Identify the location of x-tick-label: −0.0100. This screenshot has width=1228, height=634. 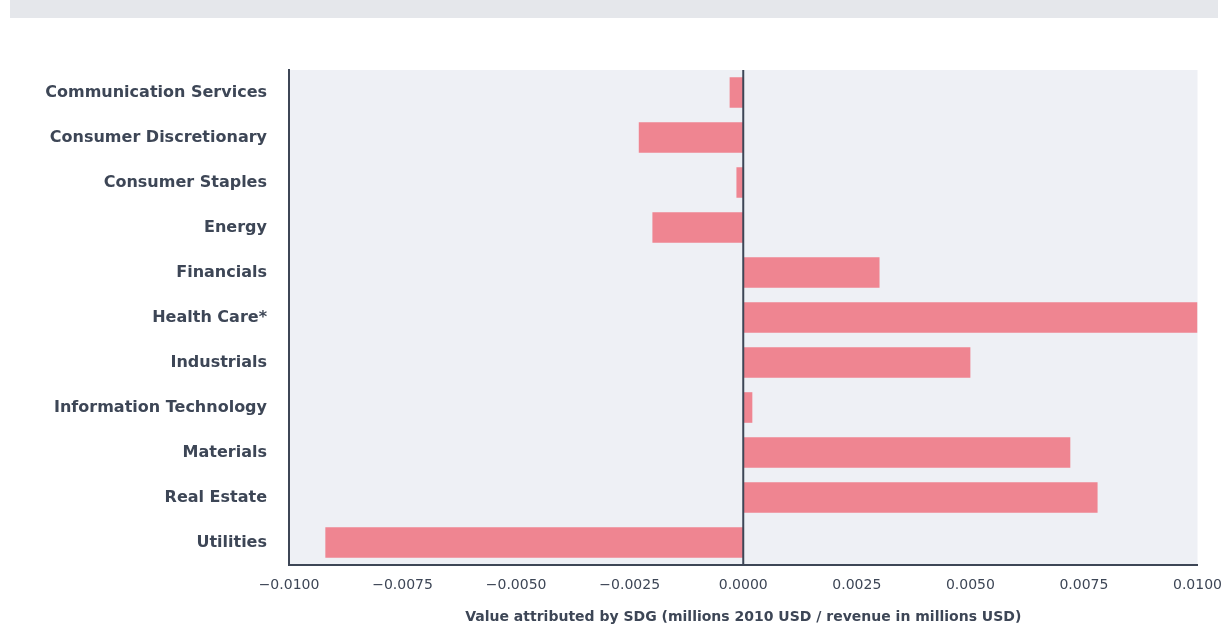
(289, 584).